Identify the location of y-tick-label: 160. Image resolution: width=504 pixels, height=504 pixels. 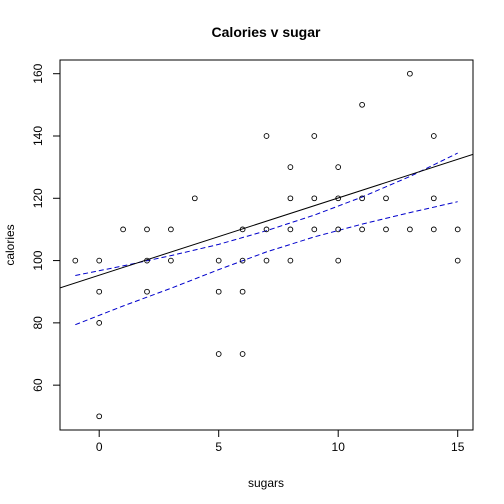
(38, 73).